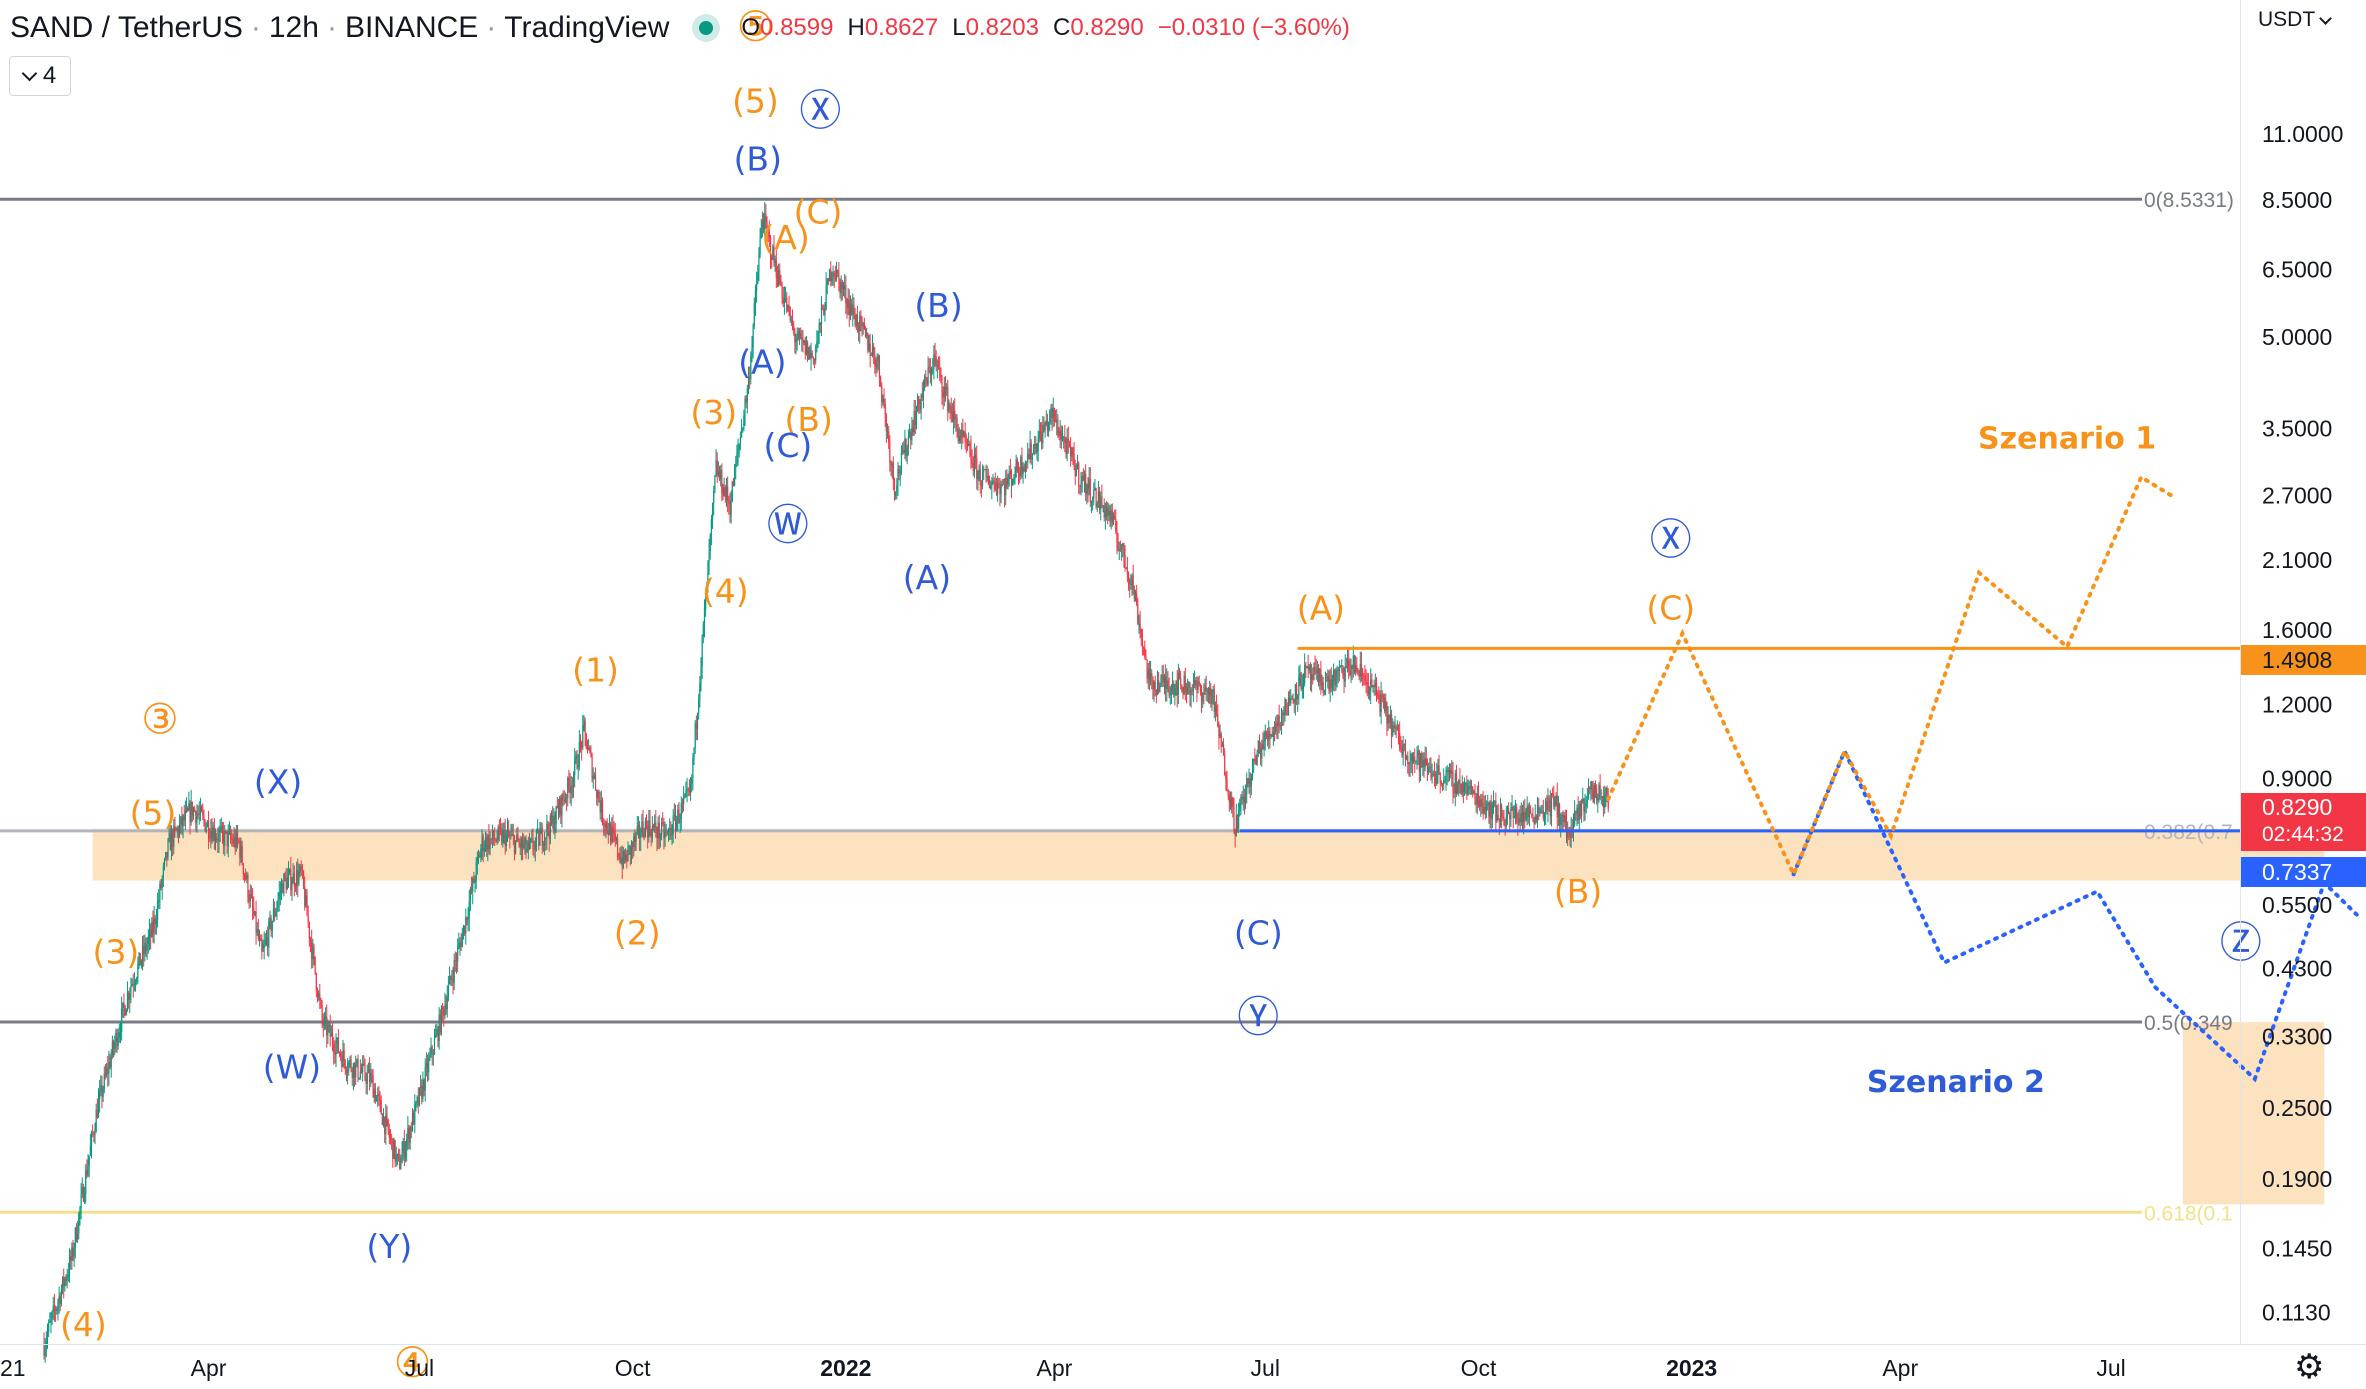  What do you see at coordinates (2189, 200) in the screenshot?
I see `fib-level-label-0: 0(8.5331)` at bounding box center [2189, 200].